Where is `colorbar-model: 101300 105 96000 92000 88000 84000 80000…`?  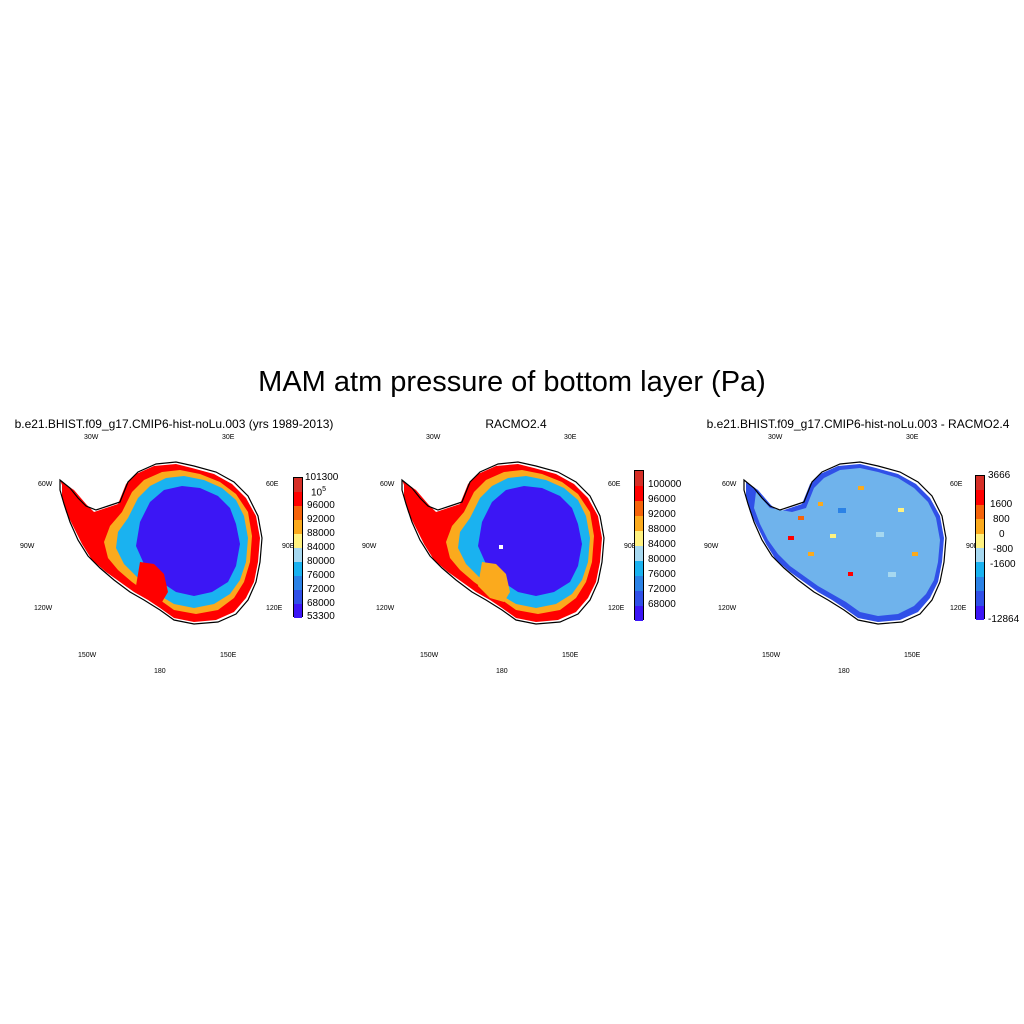
colorbar-model: 101300 105 96000 92000 88000 84000 80000… is located at coordinates (323, 547).